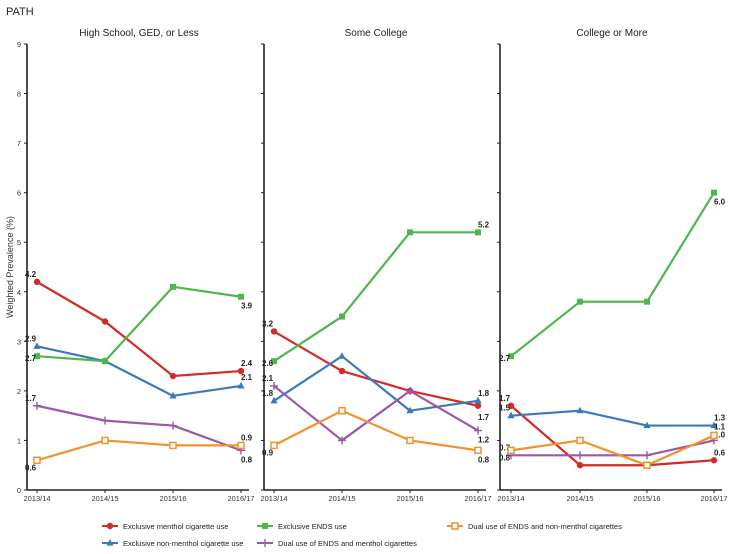  I want to click on series-triangle: 1.8 1.8, so click(376, 383).